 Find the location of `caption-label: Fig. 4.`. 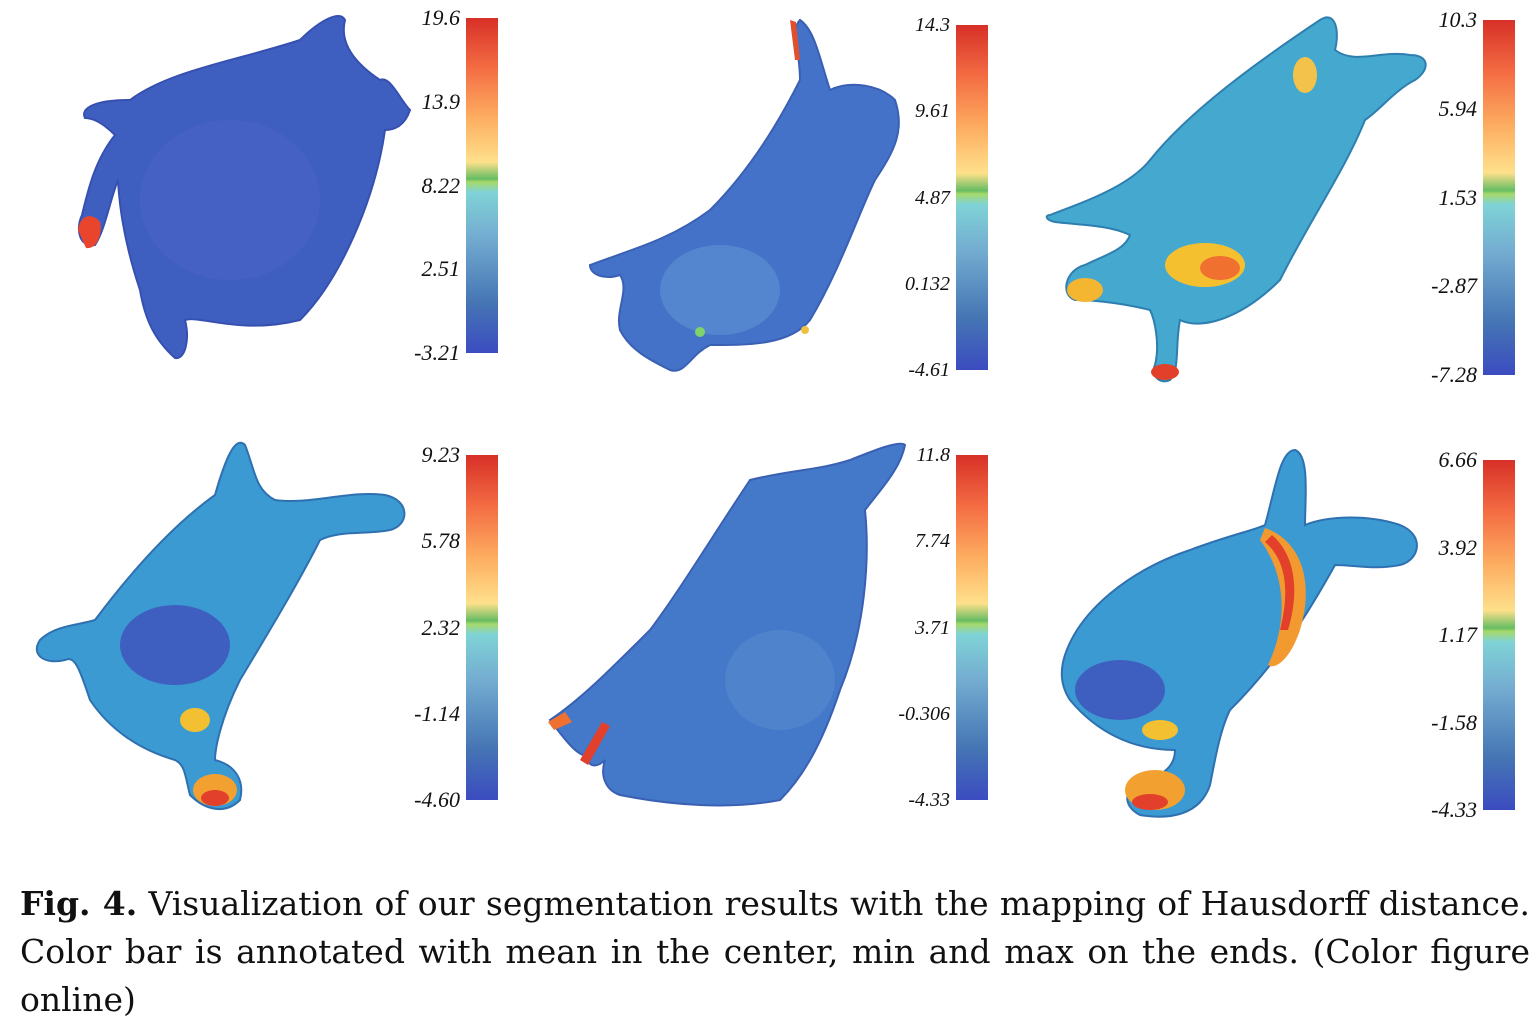

caption-label: Fig. 4. is located at coordinates (79, 903).